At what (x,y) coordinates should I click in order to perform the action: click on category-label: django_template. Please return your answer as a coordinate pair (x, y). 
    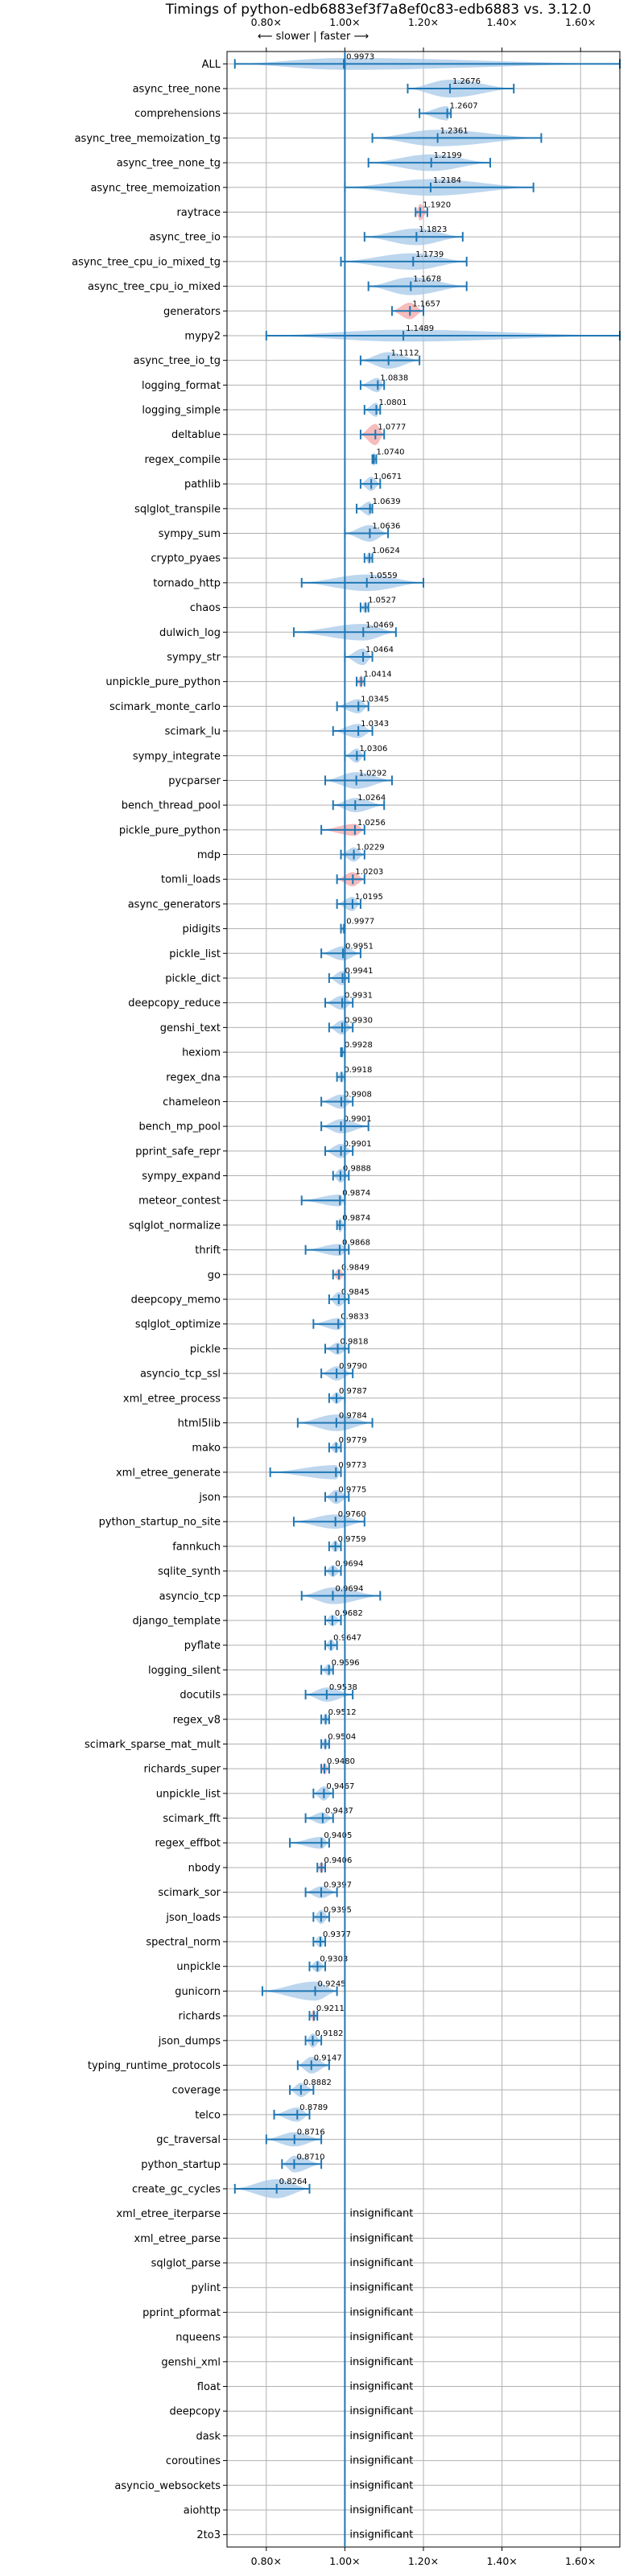
    Looking at the image, I should click on (177, 1622).